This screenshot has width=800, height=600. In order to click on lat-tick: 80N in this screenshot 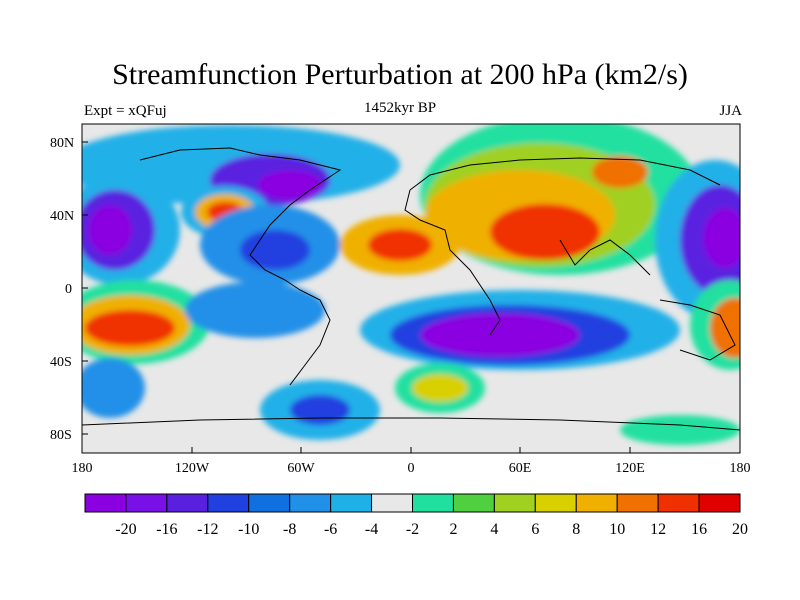, I will do `click(62, 143)`.